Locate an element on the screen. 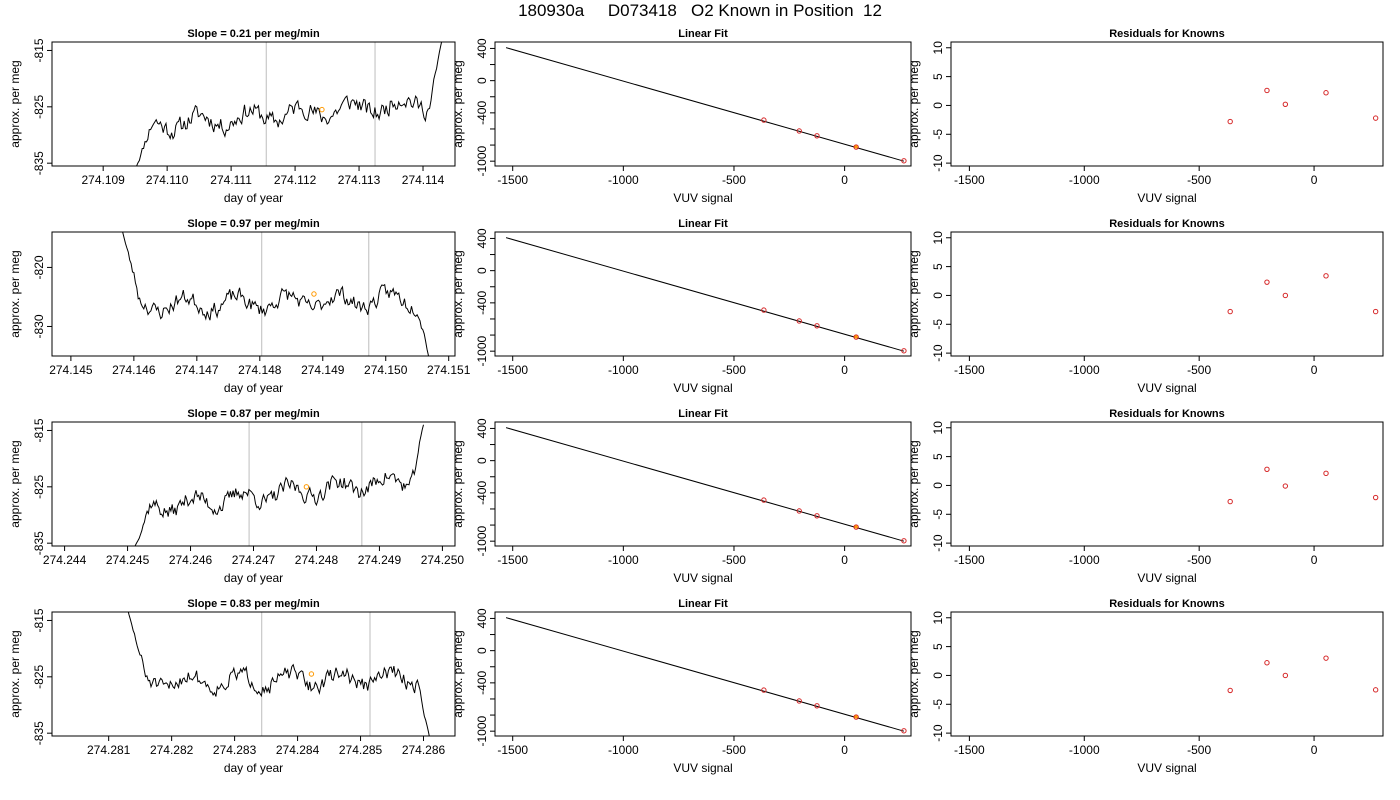 The width and height of the screenshot is (1400, 800). y-tick-label: 10 is located at coordinates (938, 48).